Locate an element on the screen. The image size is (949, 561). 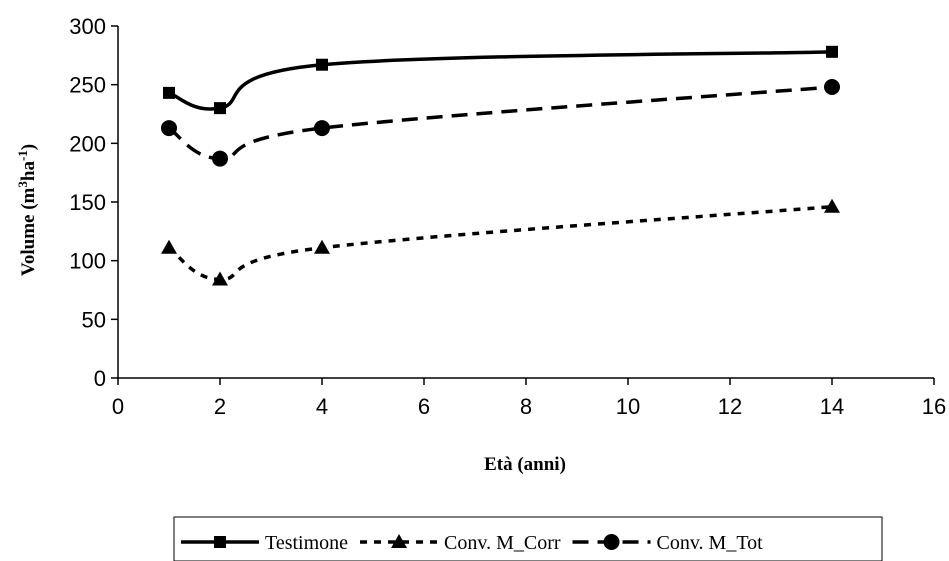
x-tick-label: 2 is located at coordinates (220, 406).